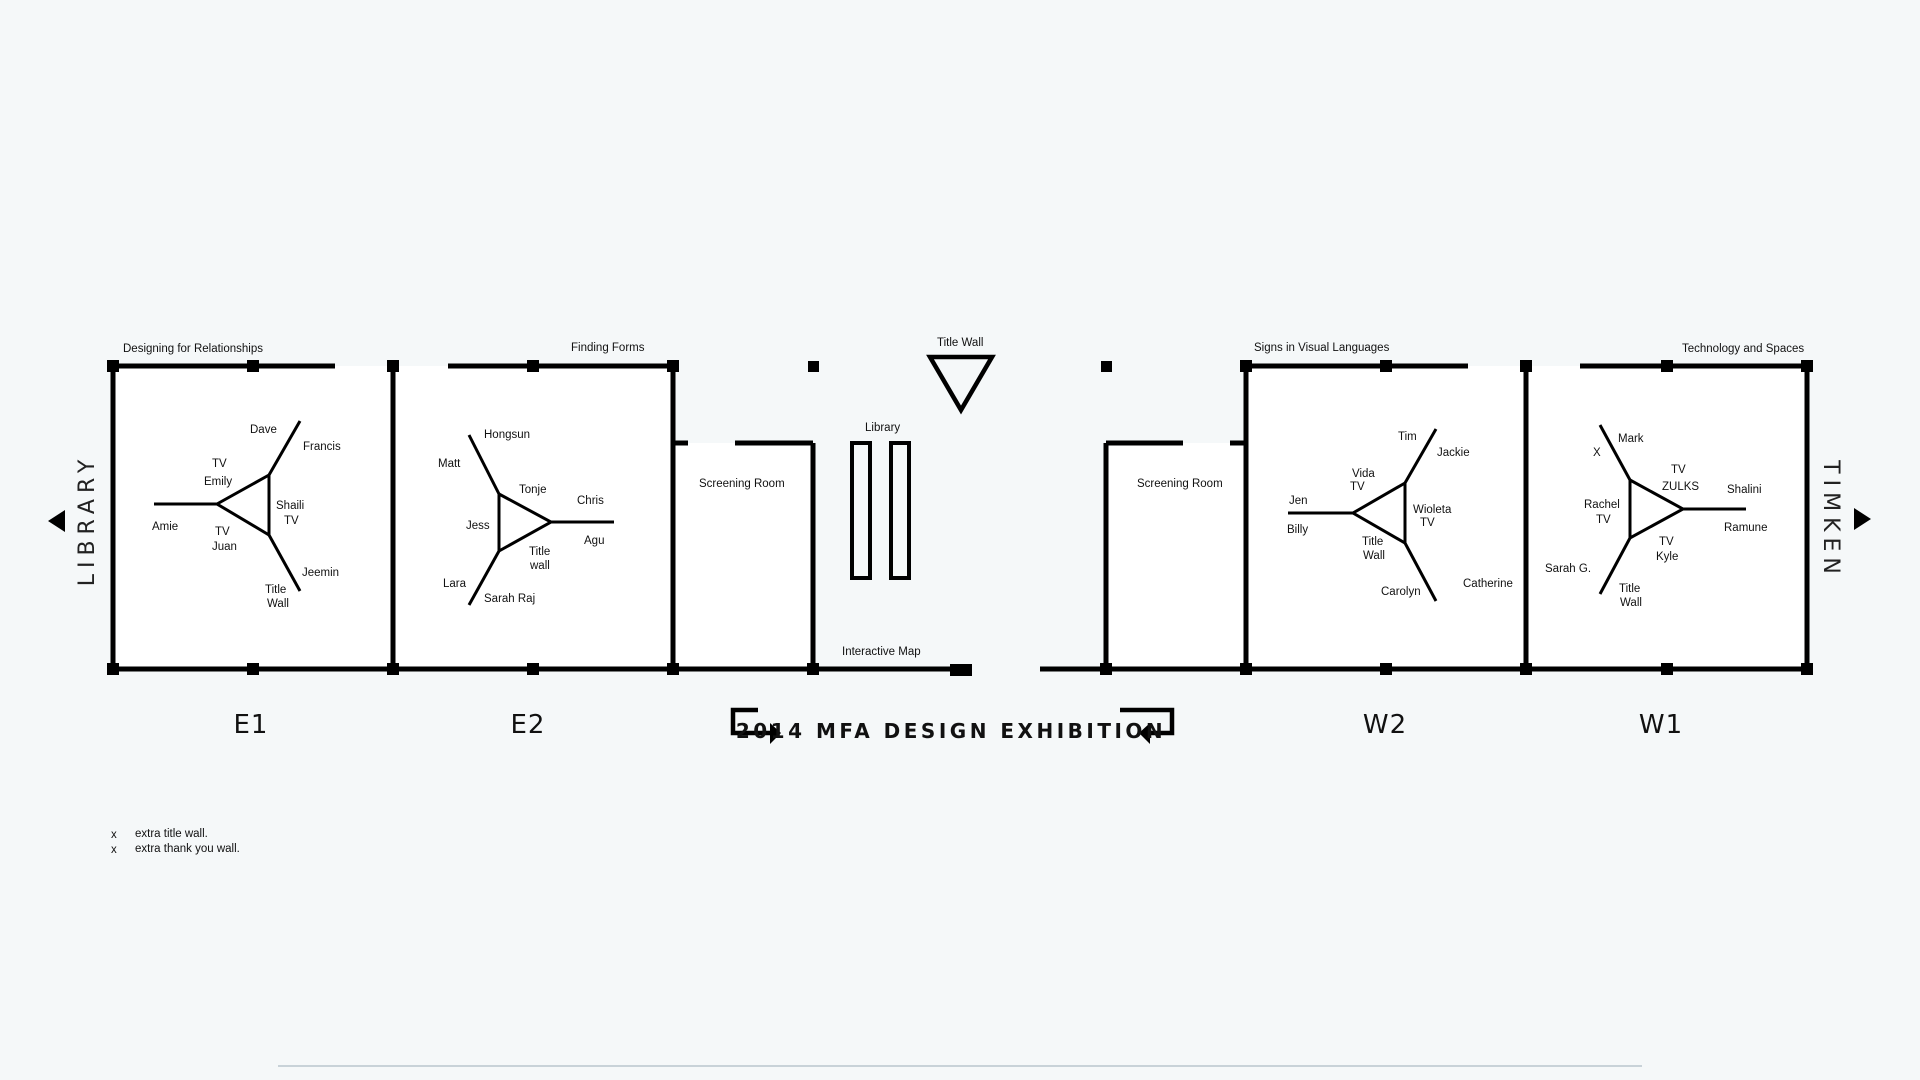 This screenshot has width=1920, height=1080. What do you see at coordinates (951, 731) in the screenshot?
I see `banner-title: 2014 MFA DESIGN EXHIBITION` at bounding box center [951, 731].